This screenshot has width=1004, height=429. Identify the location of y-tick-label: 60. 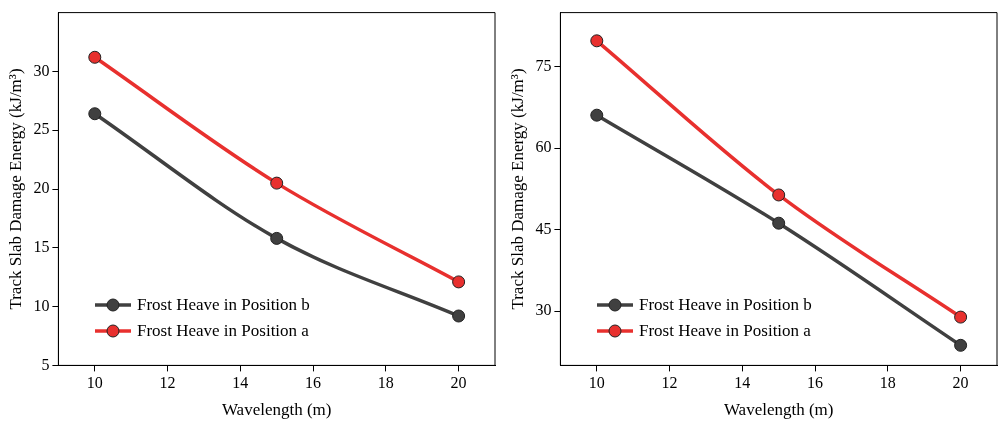
(543, 147).